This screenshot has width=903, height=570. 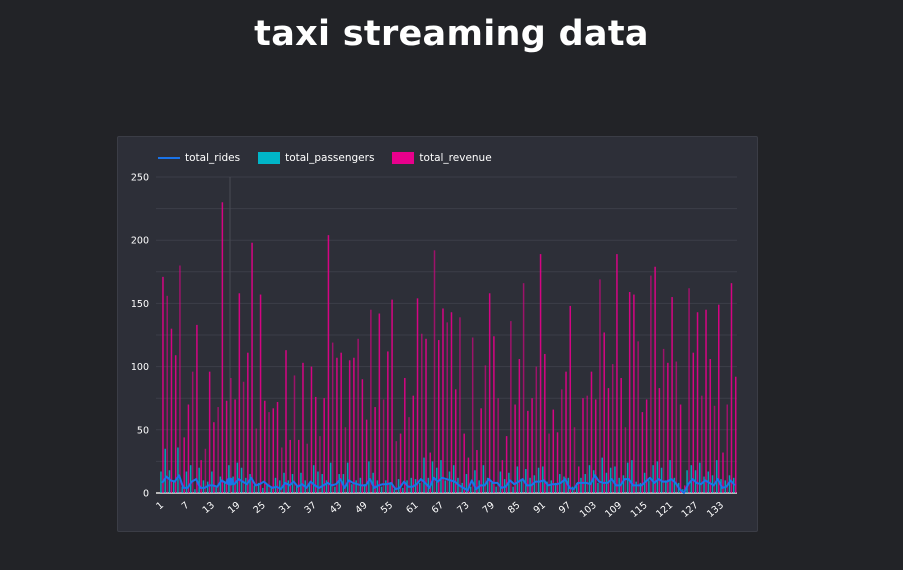 I want to click on x-tick-label: 25, so click(x=260, y=508).